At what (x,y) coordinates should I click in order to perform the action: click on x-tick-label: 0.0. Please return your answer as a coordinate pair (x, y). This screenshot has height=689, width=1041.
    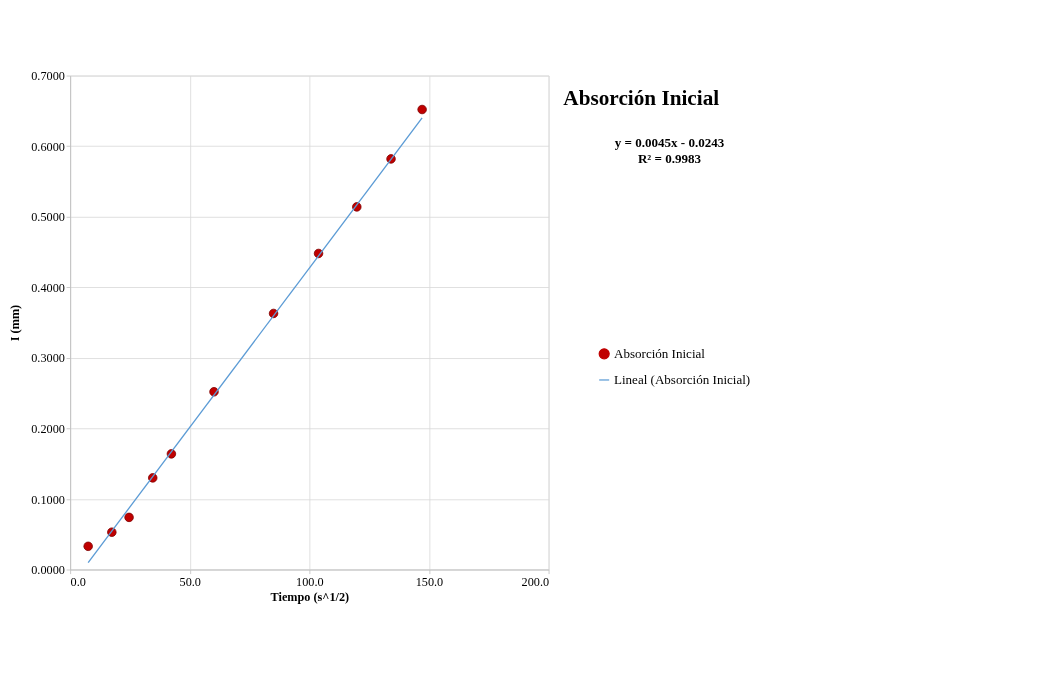
    Looking at the image, I should click on (78, 581).